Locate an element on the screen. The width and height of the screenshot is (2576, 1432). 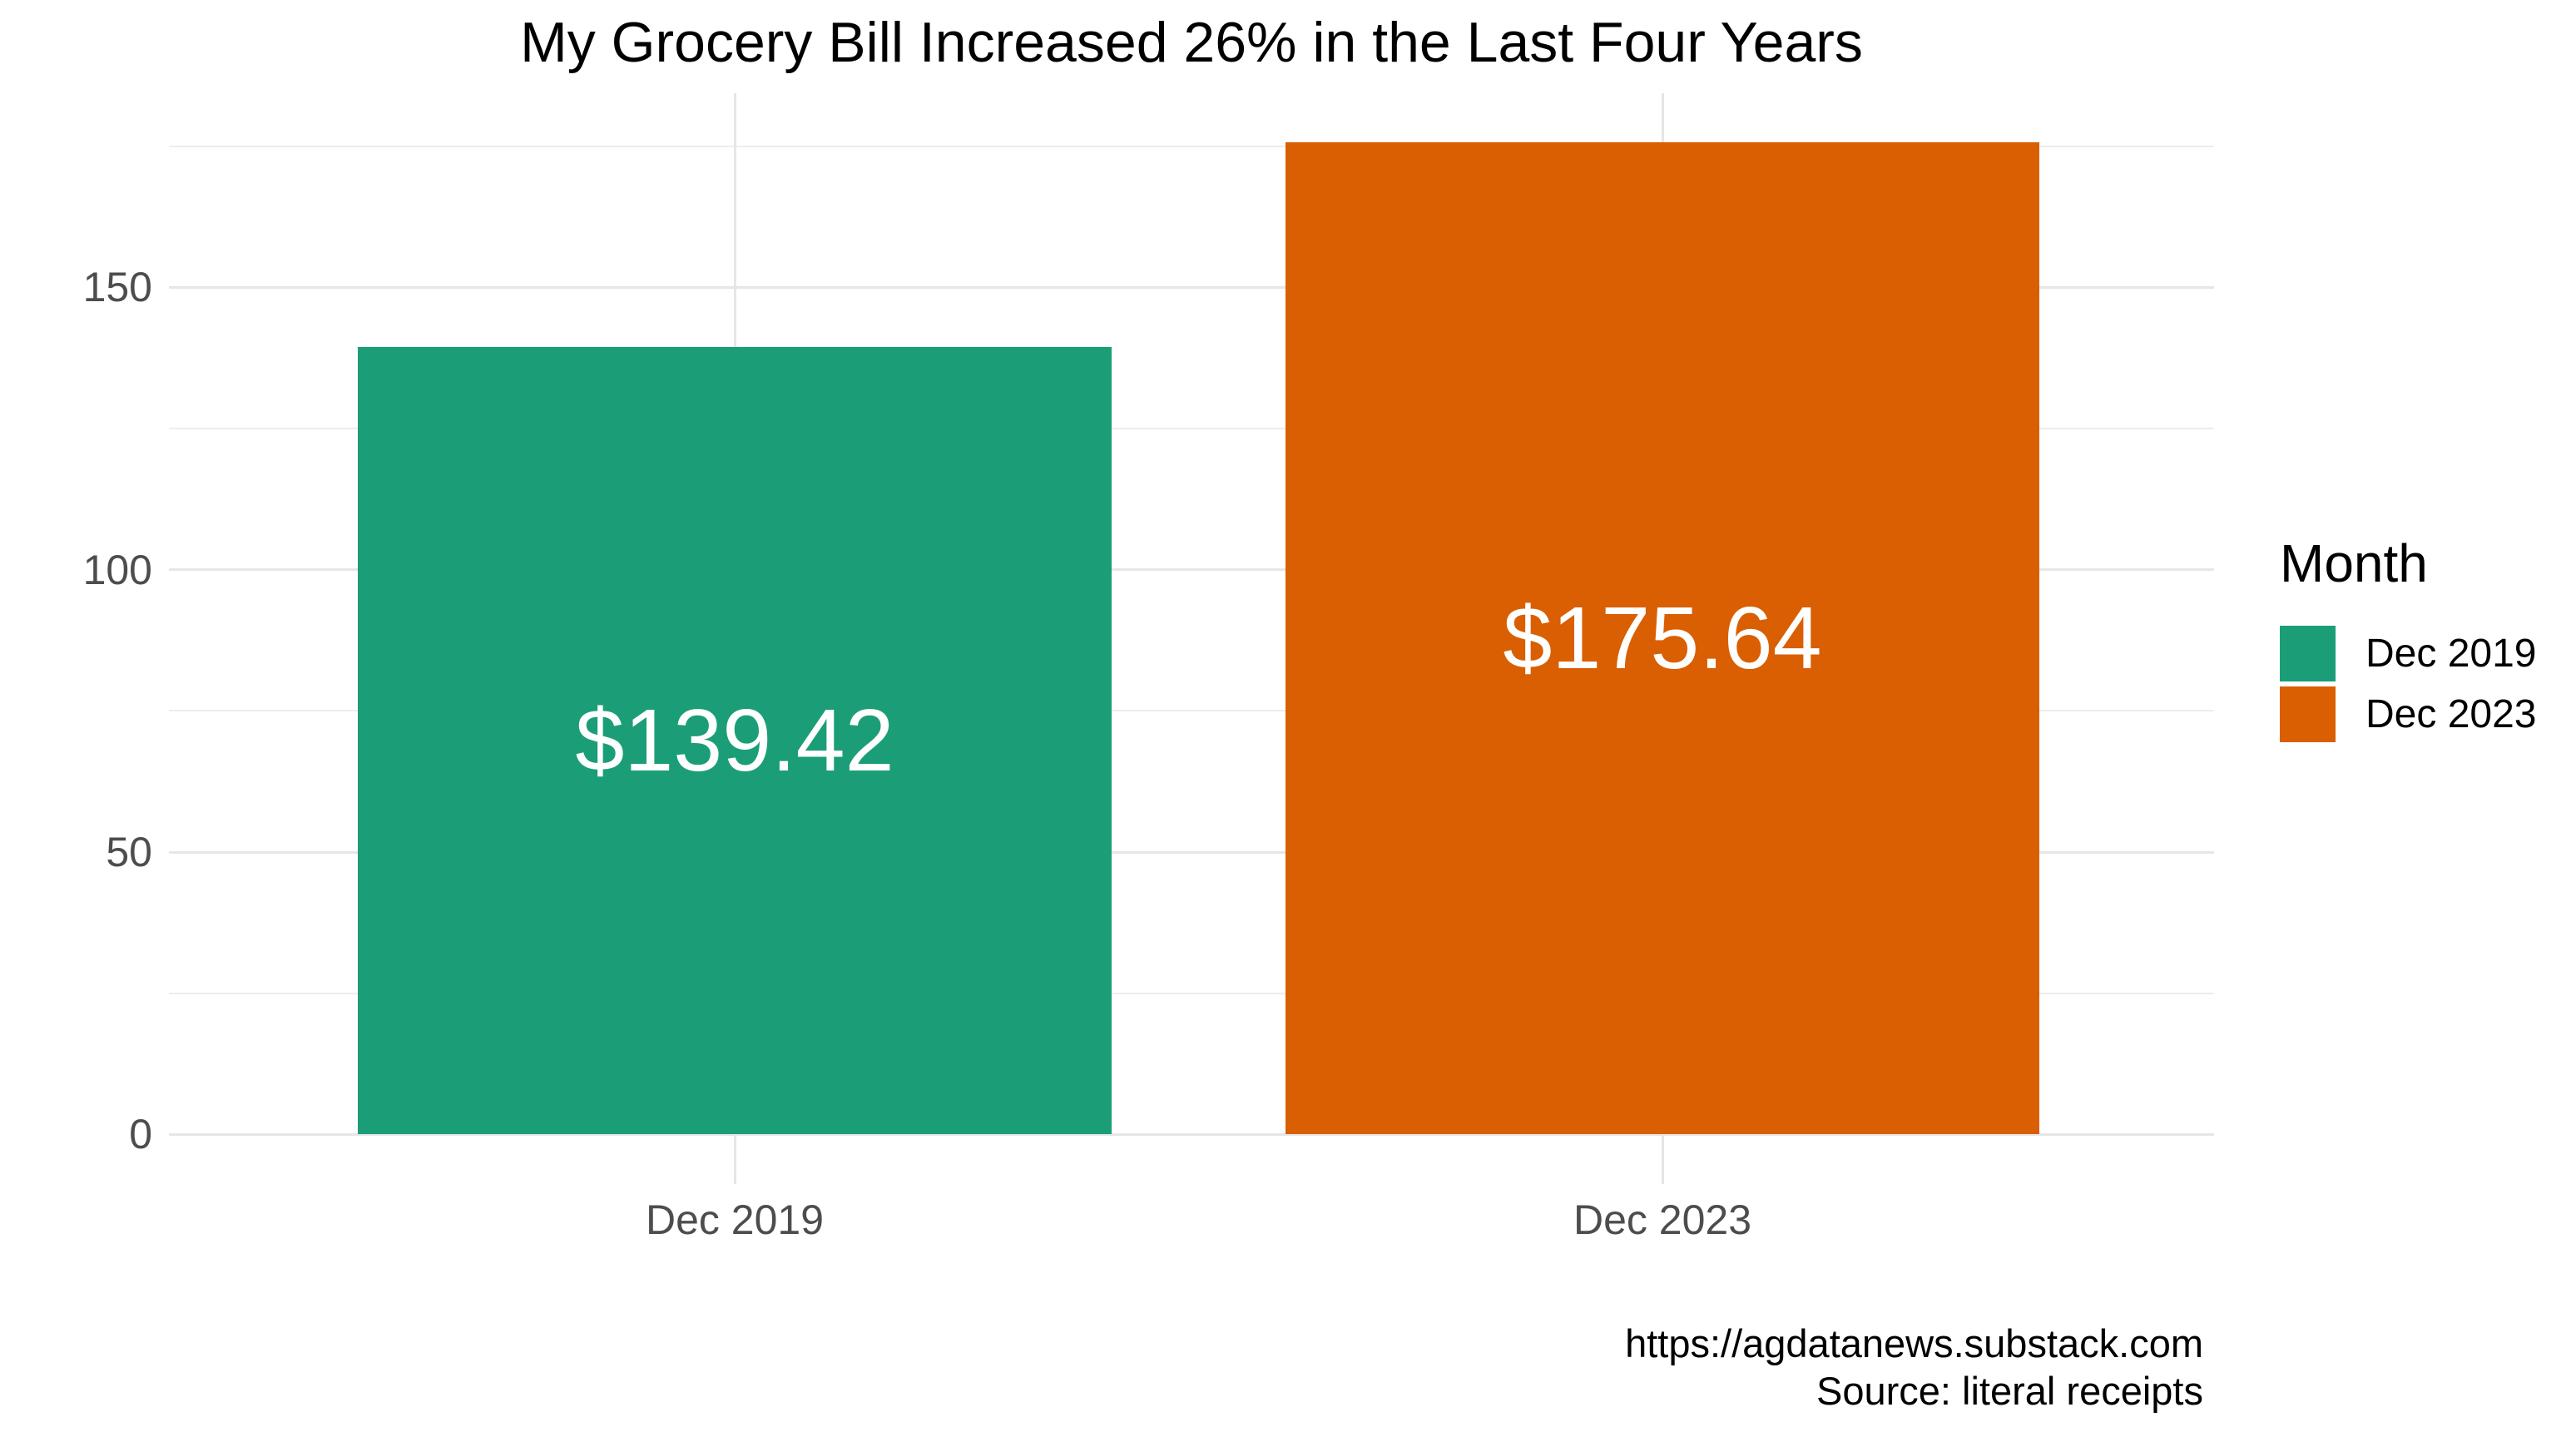
legend-item-dec-2023: Dec 2023 is located at coordinates (2408, 714).